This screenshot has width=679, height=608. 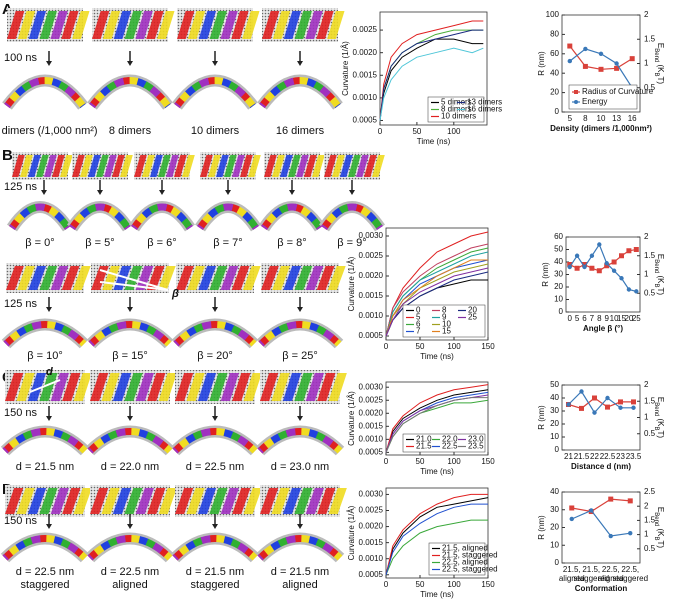 I want to click on y2-tick-label: 1, so click(x=646, y=417).